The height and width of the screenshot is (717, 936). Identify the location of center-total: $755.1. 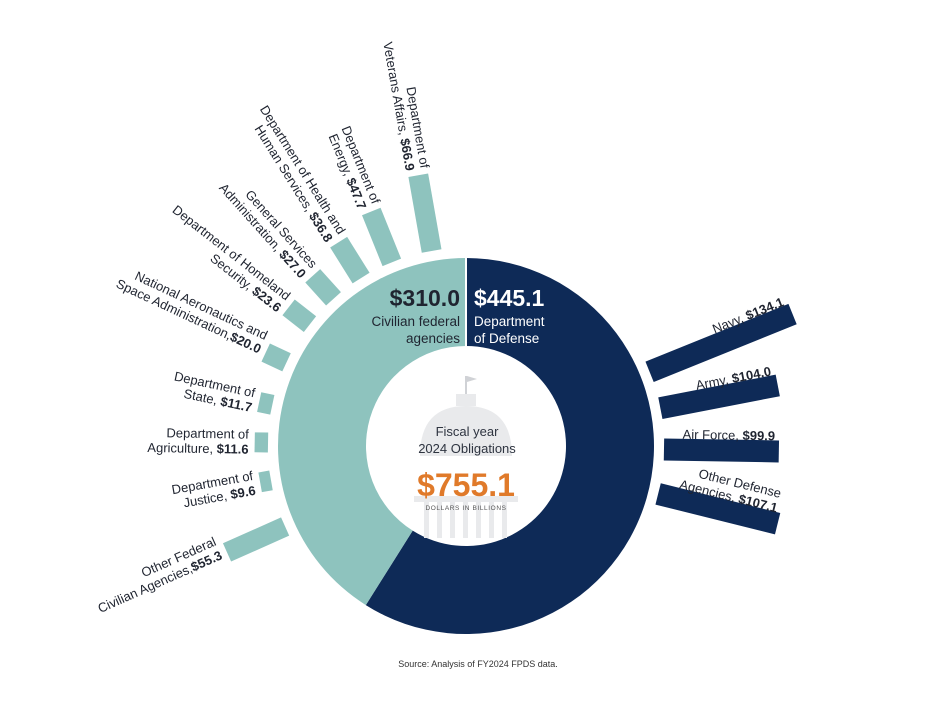
(466, 485).